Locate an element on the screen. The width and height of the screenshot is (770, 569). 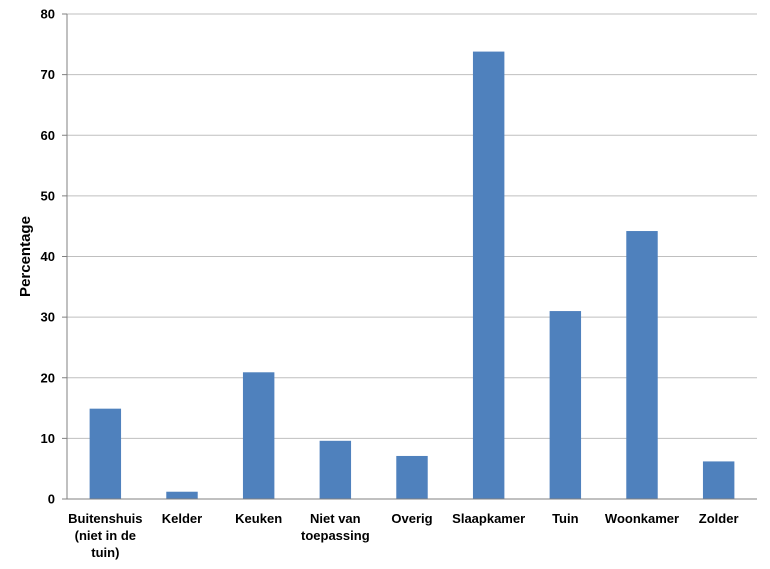
y-tick-label: 10 is located at coordinates (48, 438).